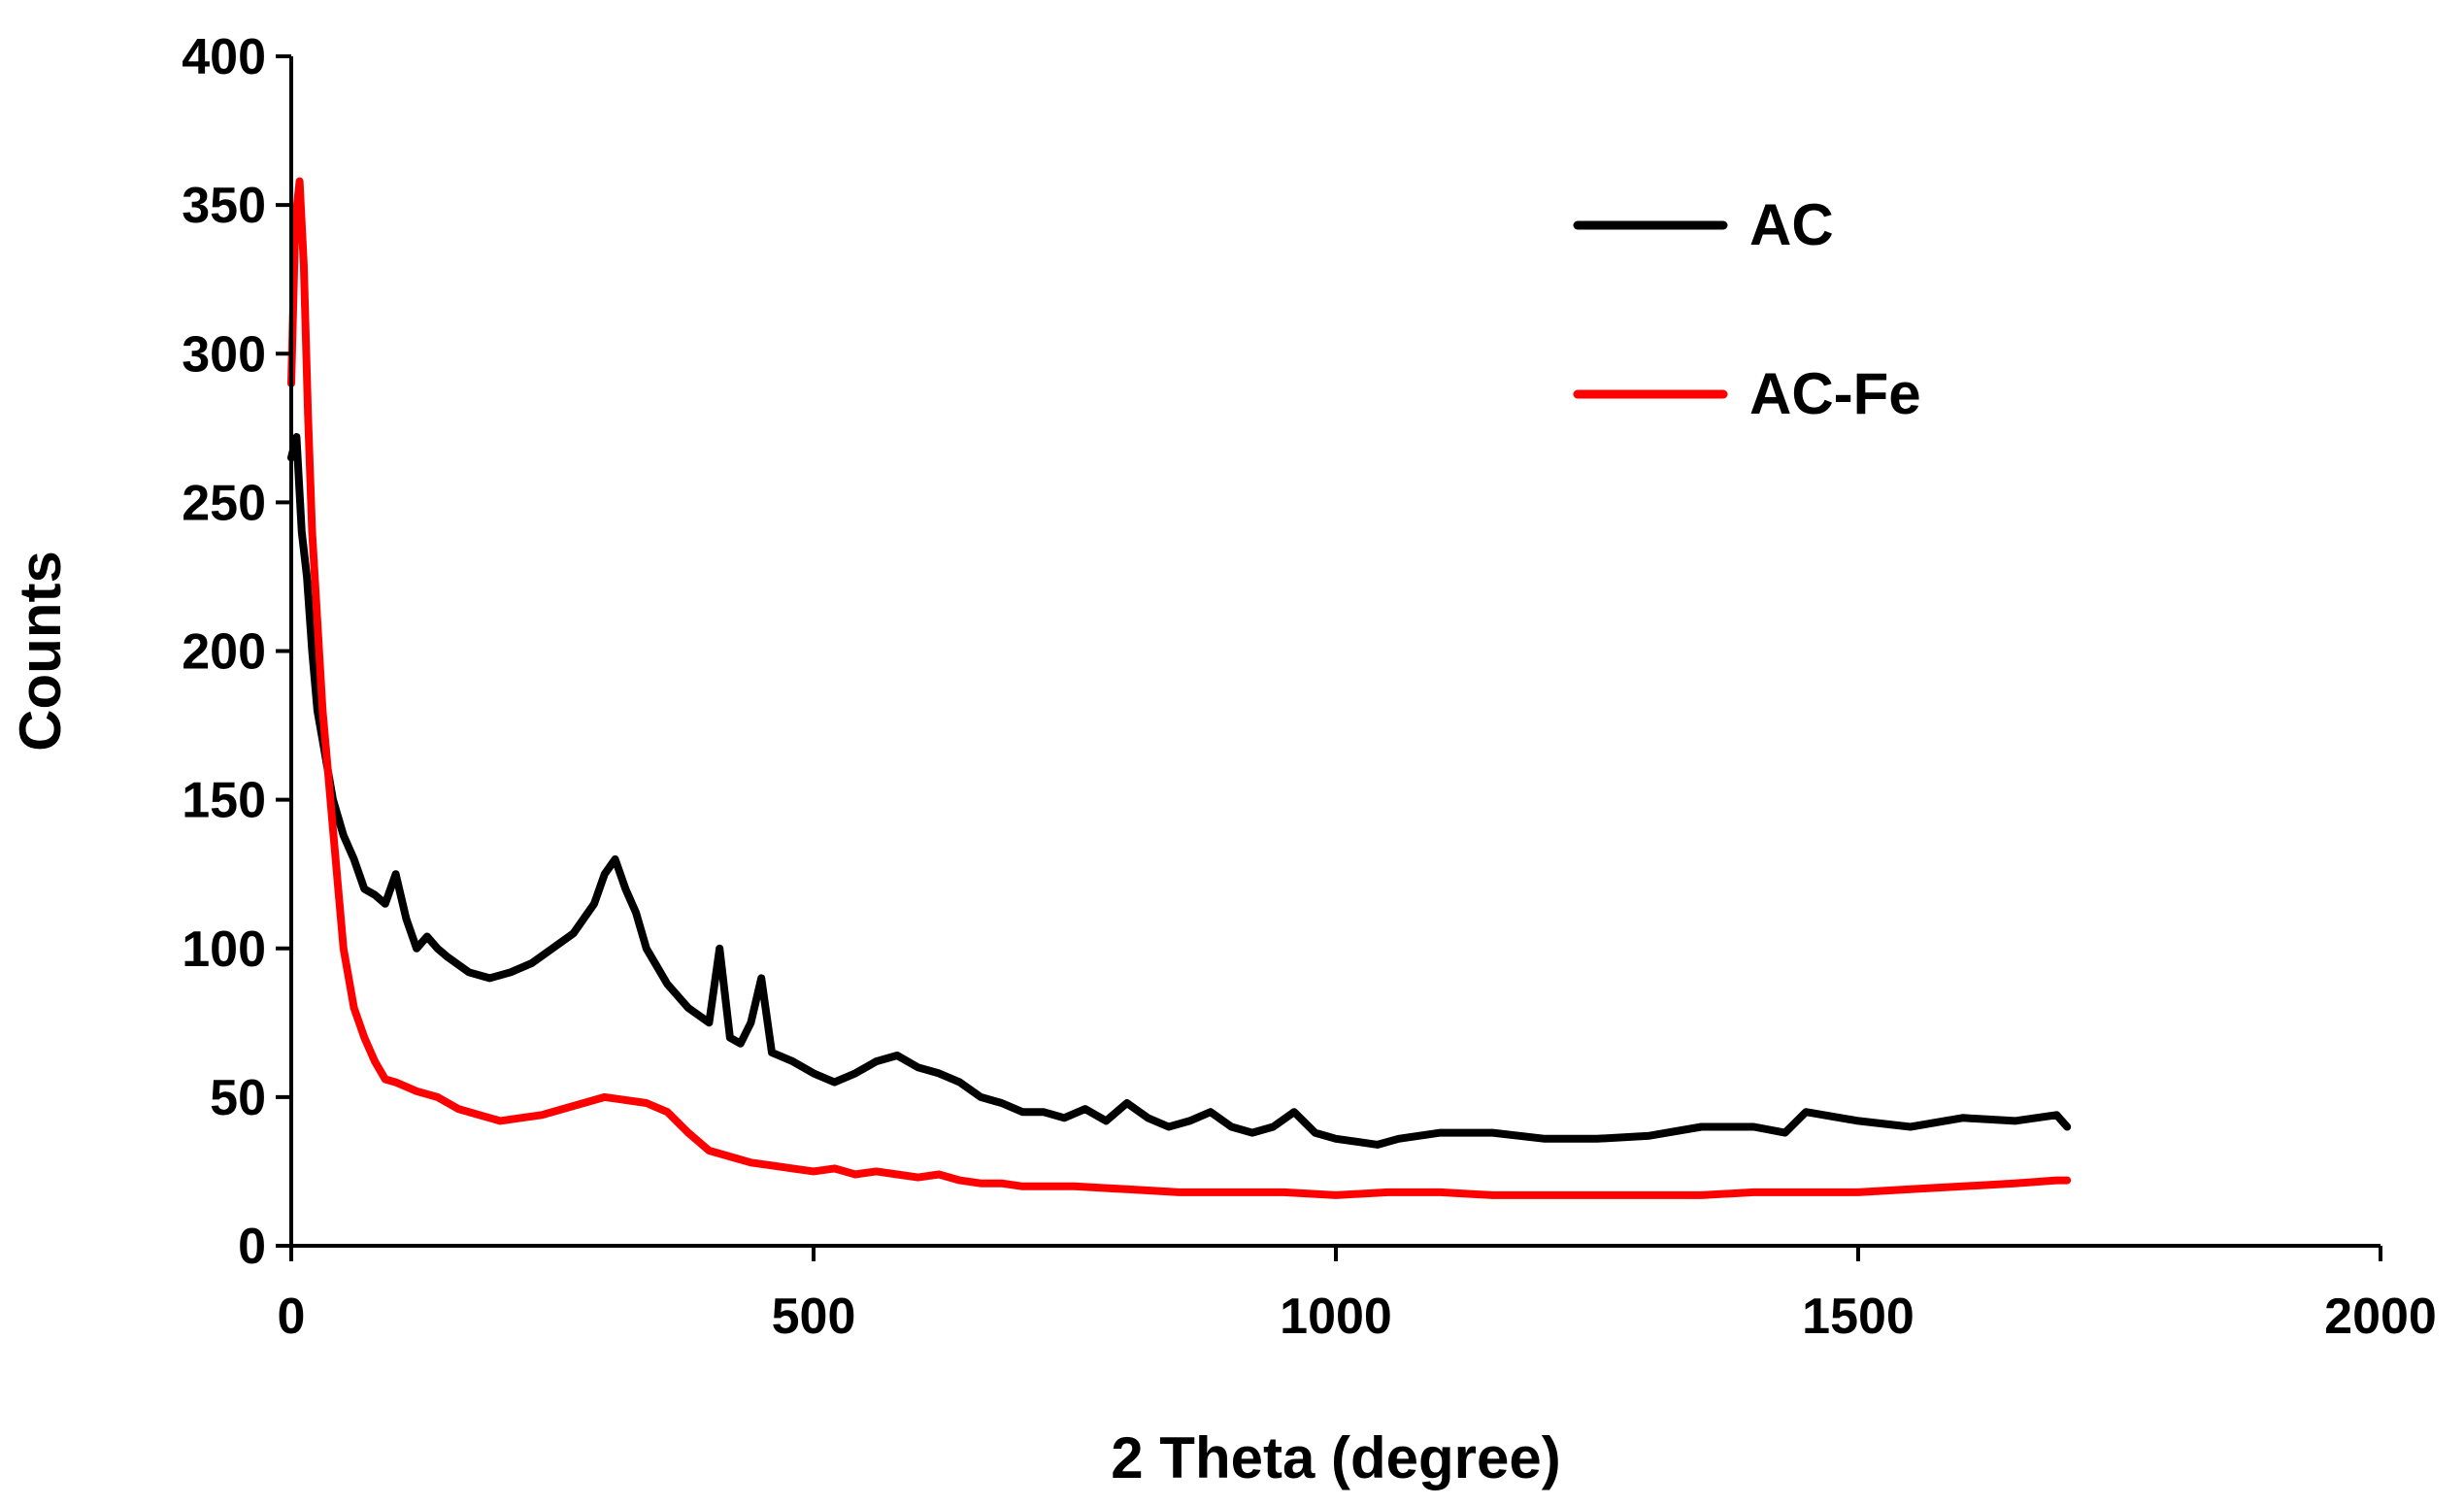 The height and width of the screenshot is (1506, 2464). What do you see at coordinates (1335, 1457) in the screenshot?
I see `x-axis-title: 2 Theta (degree)` at bounding box center [1335, 1457].